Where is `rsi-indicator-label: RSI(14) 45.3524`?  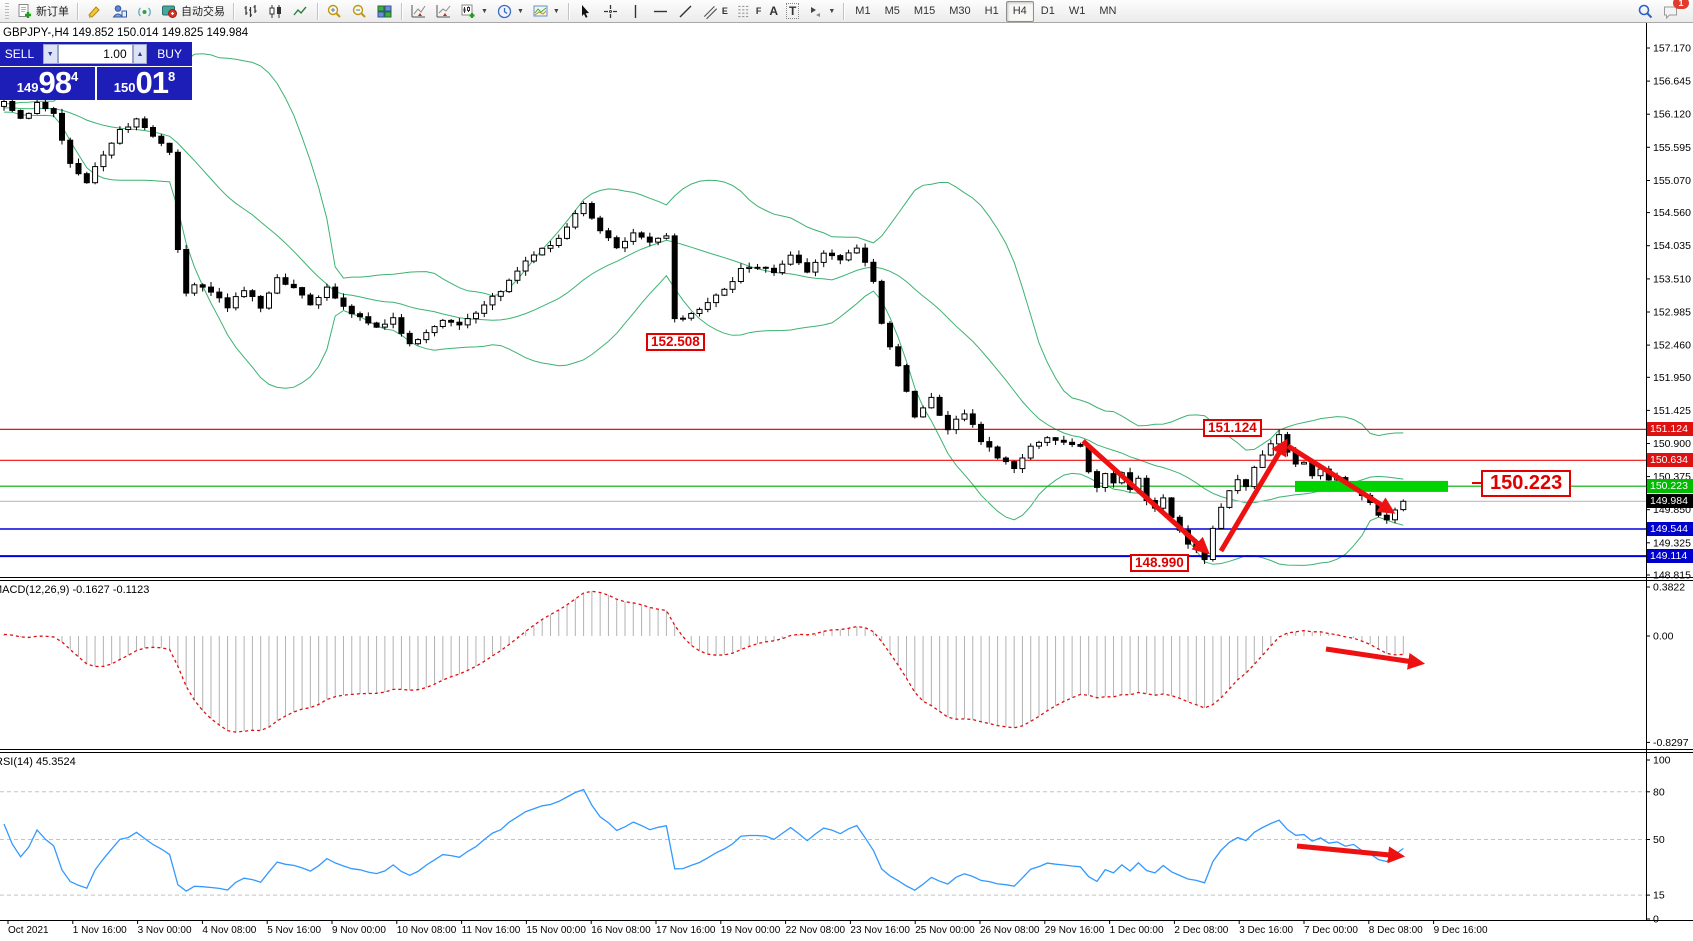 rsi-indicator-label: RSI(14) 45.3524 is located at coordinates (38, 762).